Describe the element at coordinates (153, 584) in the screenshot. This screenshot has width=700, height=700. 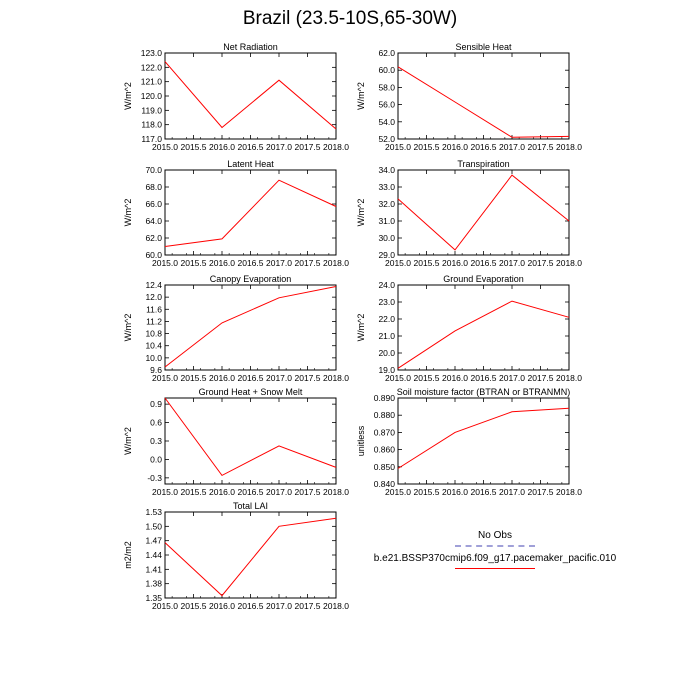
I see `panel-8-ytick-label: 1.38` at that location.